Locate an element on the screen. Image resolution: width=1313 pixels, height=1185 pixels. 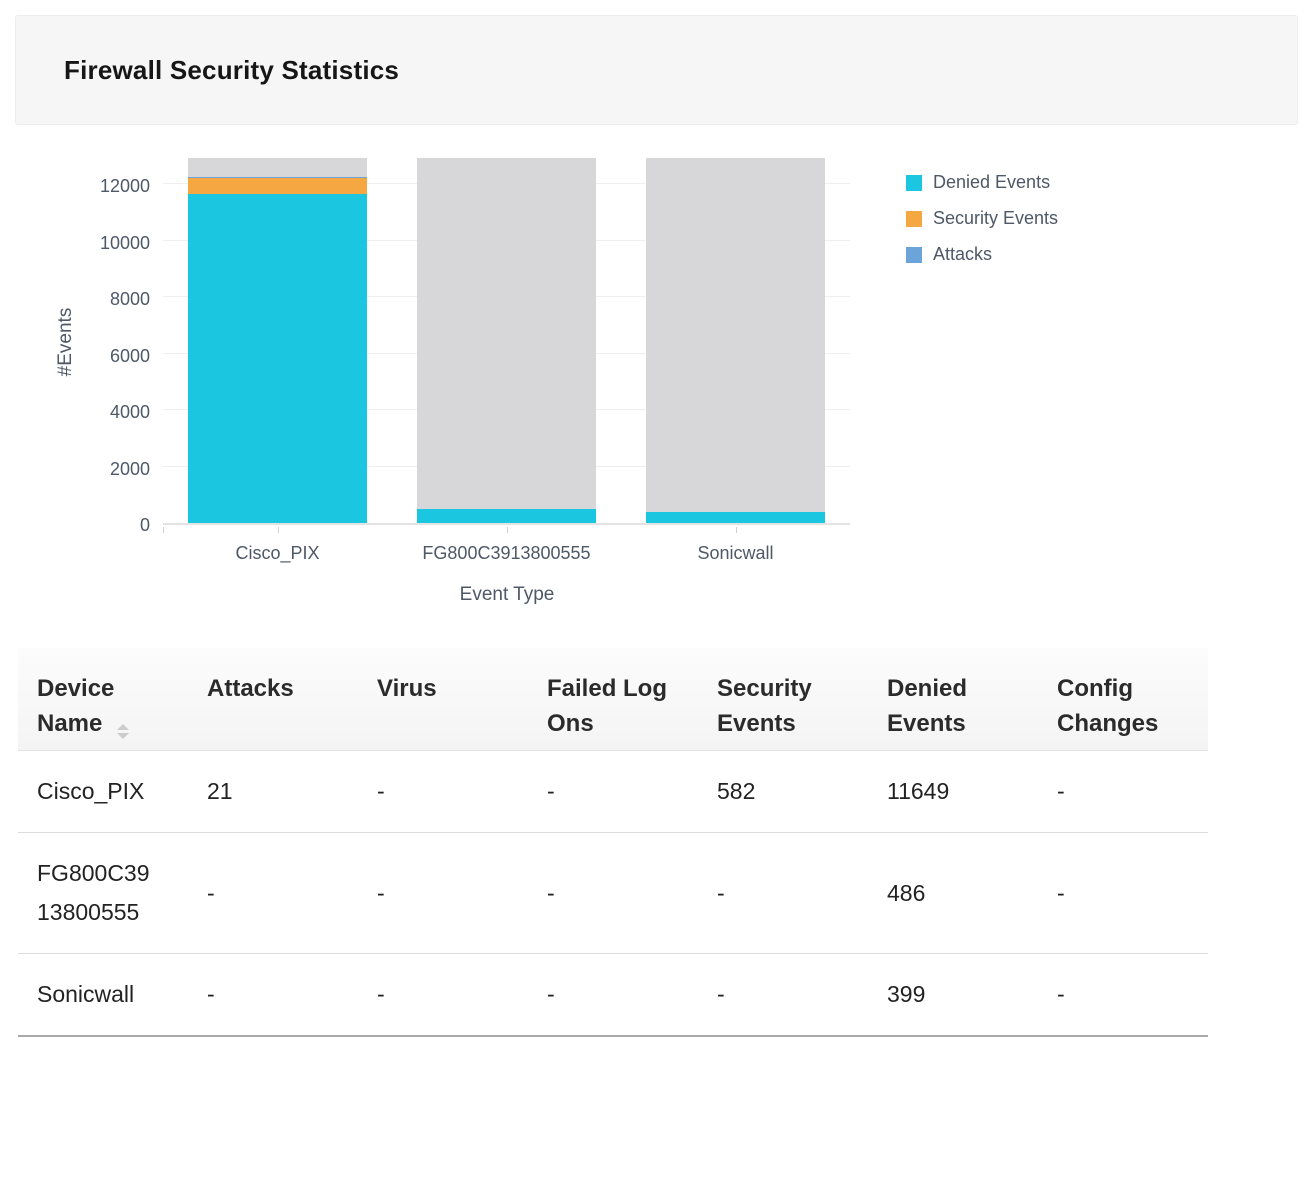
cell-device-name: Cisco_PIX is located at coordinates (103, 791).